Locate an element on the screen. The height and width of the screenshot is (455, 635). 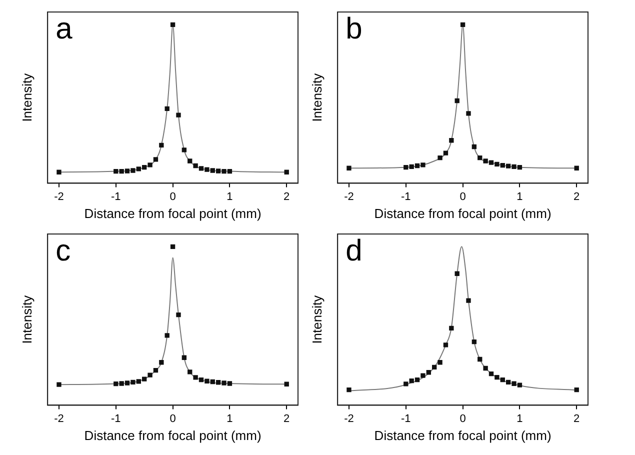
chart-title: d is located at coordinates (354, 251).